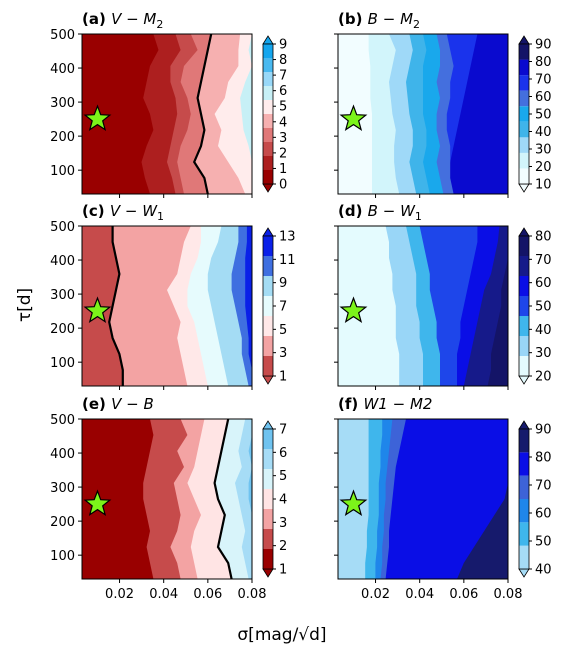  I want to click on panel-title: (b) B − M2, so click(379, 20).